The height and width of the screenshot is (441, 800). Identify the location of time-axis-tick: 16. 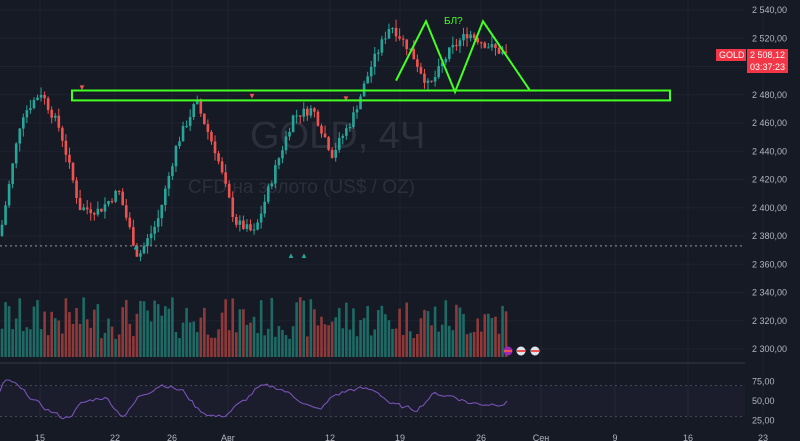
(688, 437).